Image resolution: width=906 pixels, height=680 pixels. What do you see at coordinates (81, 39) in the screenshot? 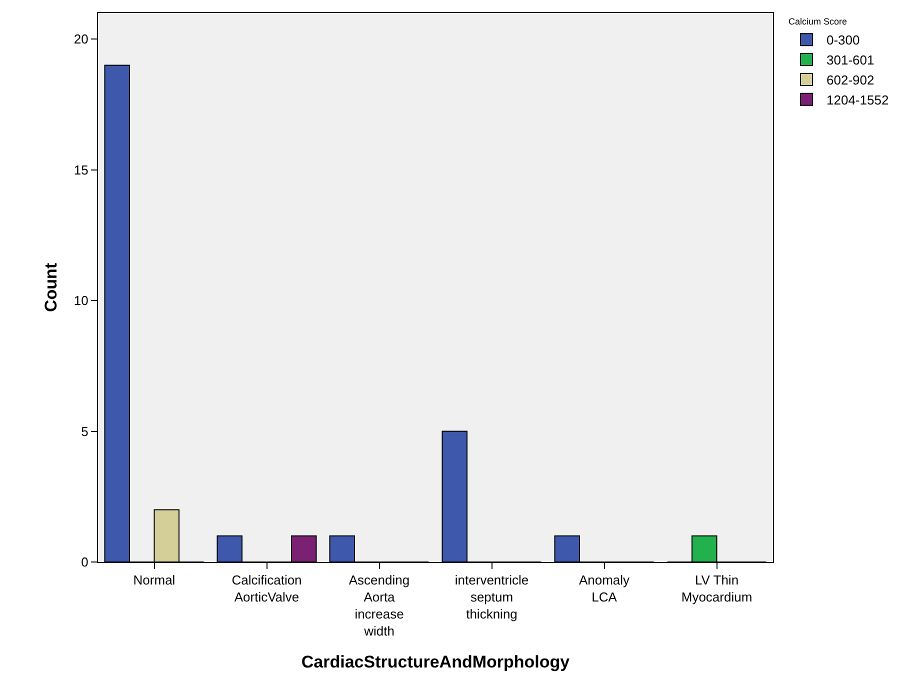
I see `y-tick-label: 20` at bounding box center [81, 39].